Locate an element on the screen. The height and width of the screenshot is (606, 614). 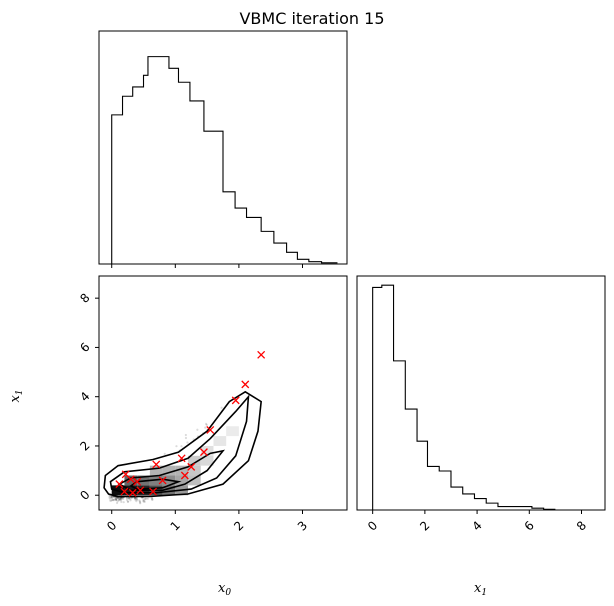
x-tick-label: 3 is located at coordinates (302, 525).